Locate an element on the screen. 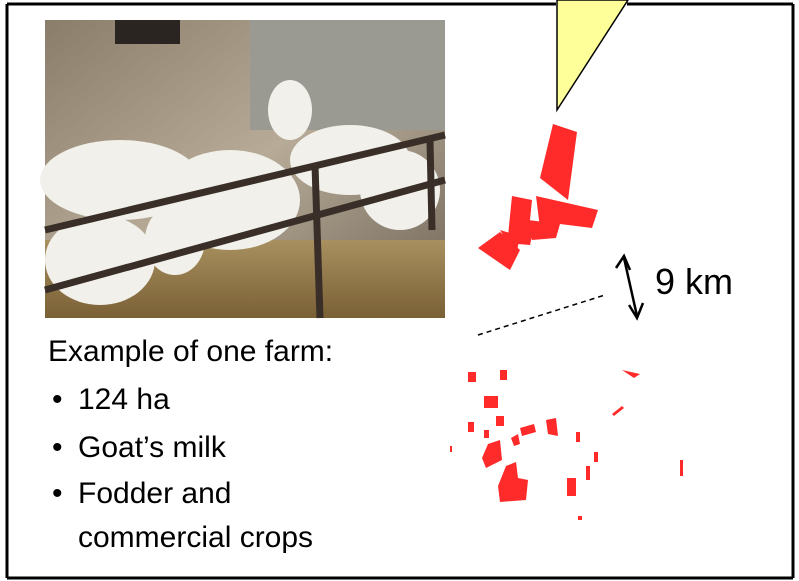 This screenshot has height=581, width=799. distance-label: 9 km is located at coordinates (694, 281).